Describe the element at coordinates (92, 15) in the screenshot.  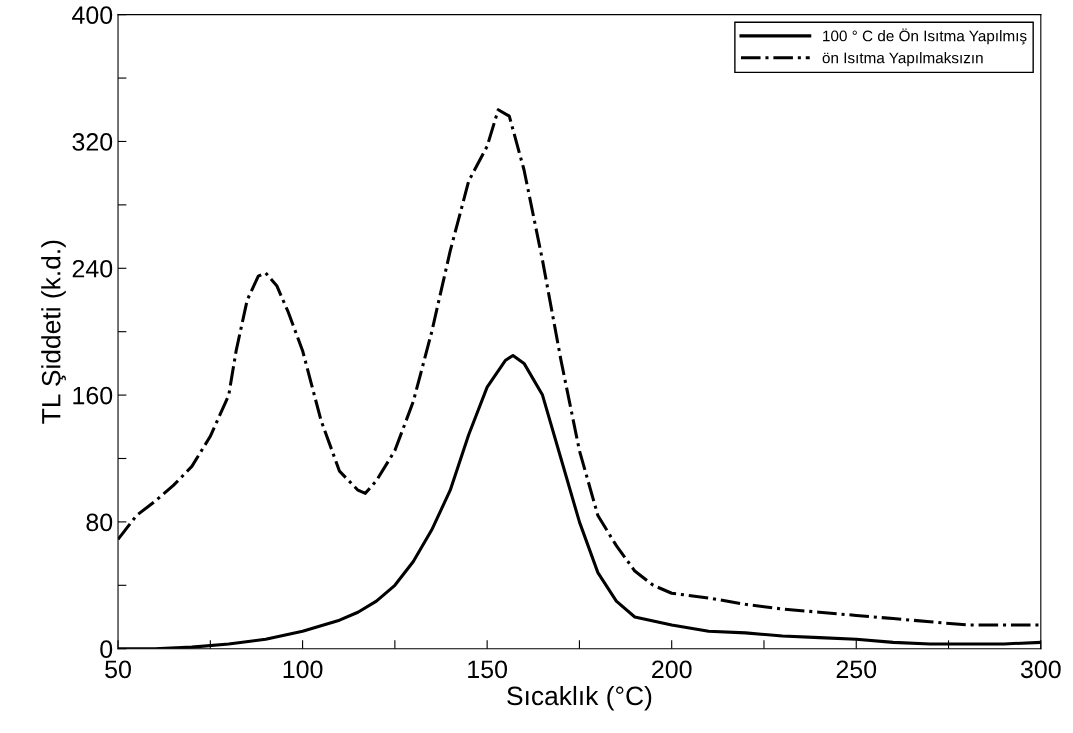
I see `y-tick-label: 400` at that location.